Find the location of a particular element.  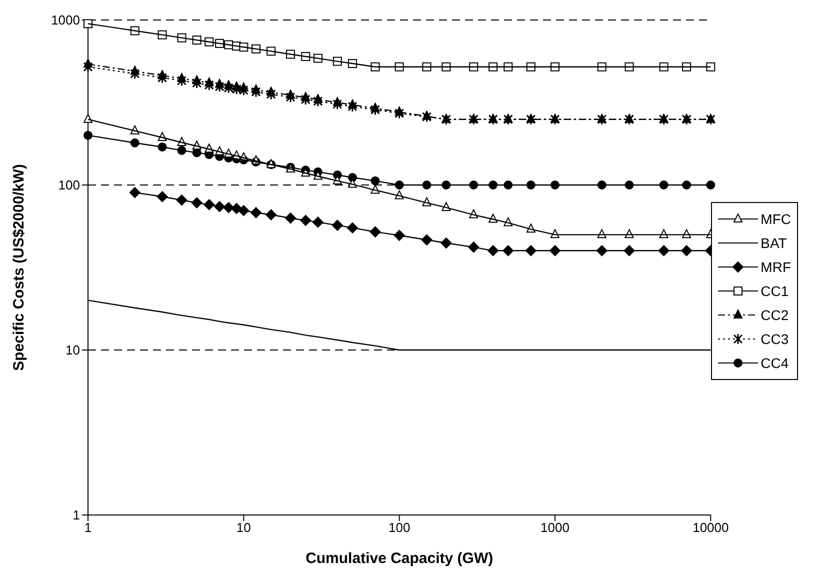

legend-label: MFC is located at coordinates (775, 218).